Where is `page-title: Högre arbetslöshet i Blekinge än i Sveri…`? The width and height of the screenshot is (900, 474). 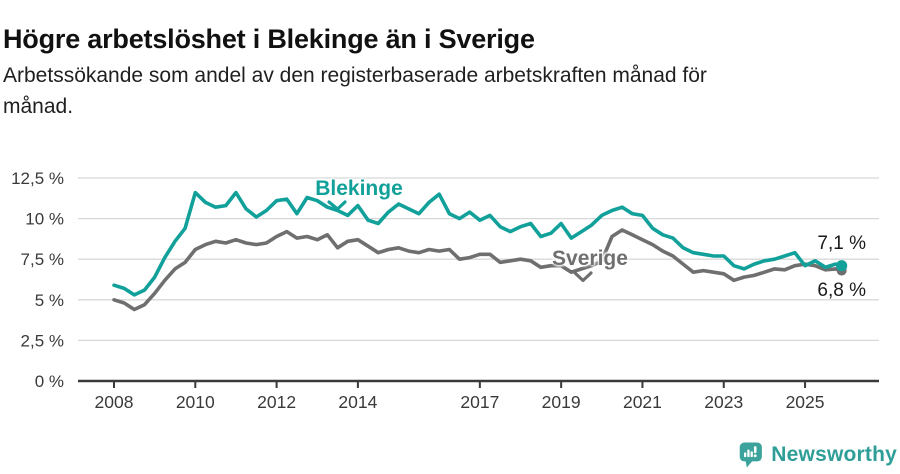 page-title: Högre arbetslöshet i Blekinge än i Sveri… is located at coordinates (269, 39).